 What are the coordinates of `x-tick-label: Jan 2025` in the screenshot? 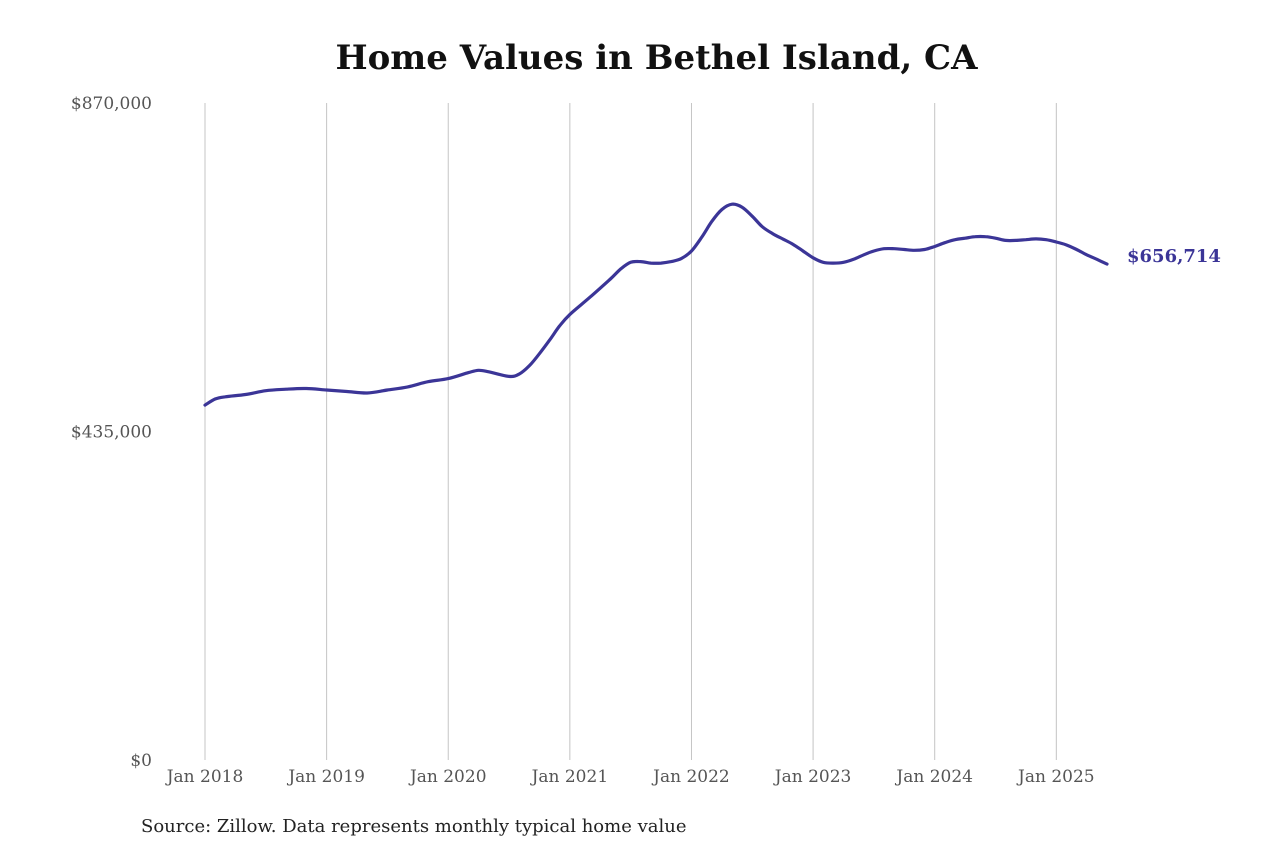 It's located at (1055, 777).